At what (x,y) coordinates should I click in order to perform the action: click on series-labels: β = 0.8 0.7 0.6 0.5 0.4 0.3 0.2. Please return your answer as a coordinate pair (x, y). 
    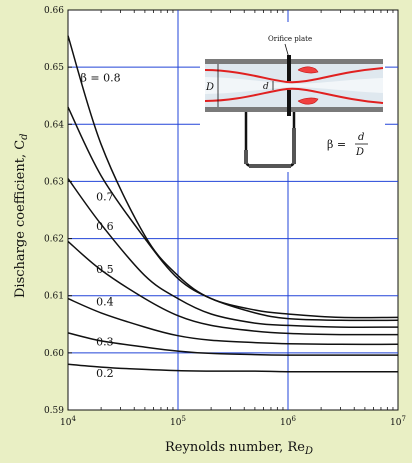
    Looking at the image, I should click on (101, 225).